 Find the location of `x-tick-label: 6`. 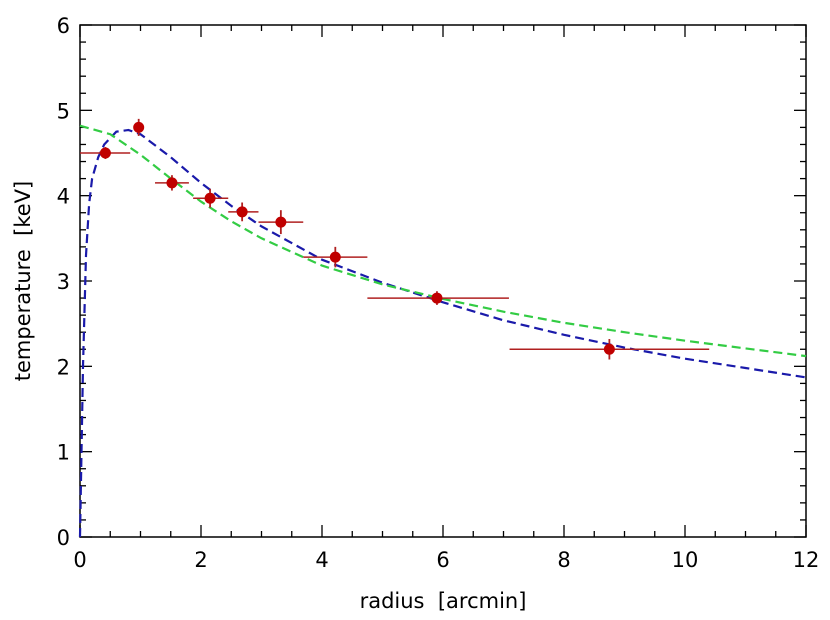

x-tick-label: 6 is located at coordinates (442, 560).